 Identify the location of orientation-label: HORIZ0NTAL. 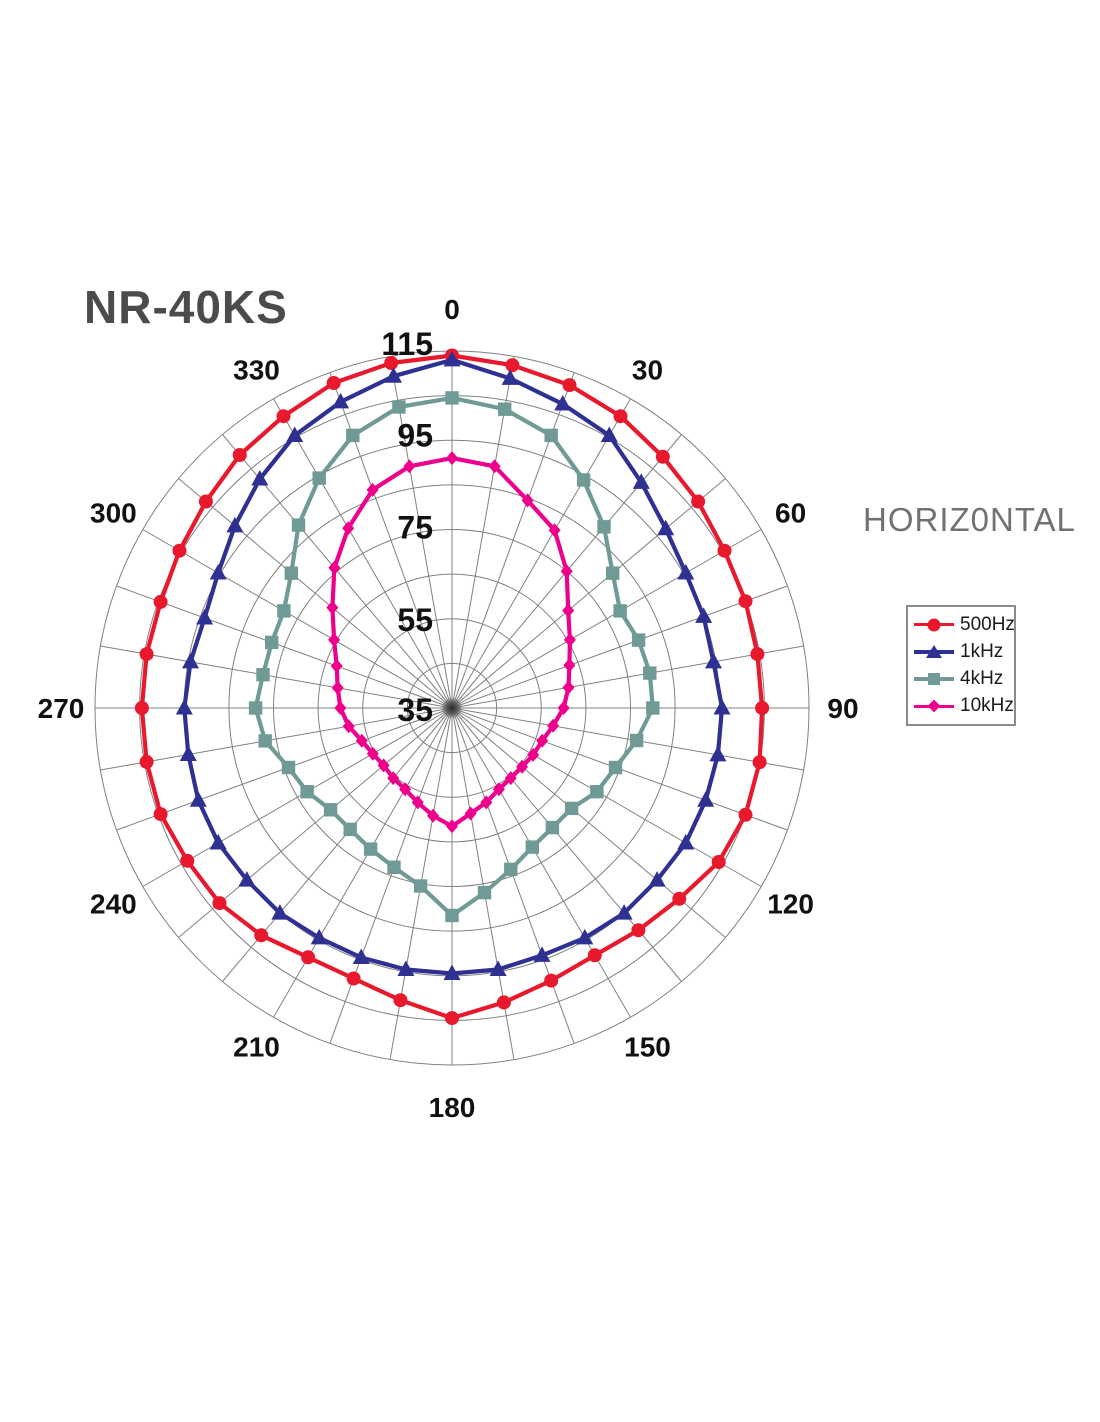
(969, 519).